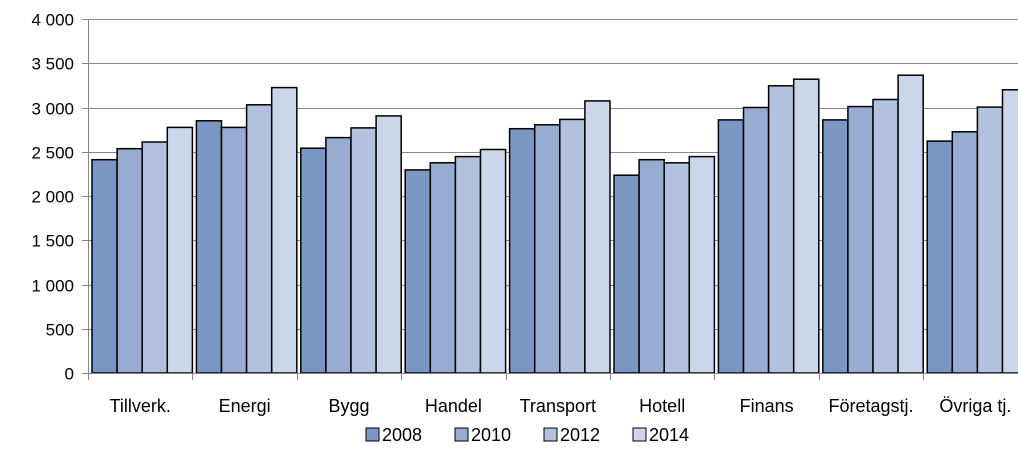 Image resolution: width=1018 pixels, height=449 pixels. I want to click on y-tick-label: 4 000, so click(52, 20).